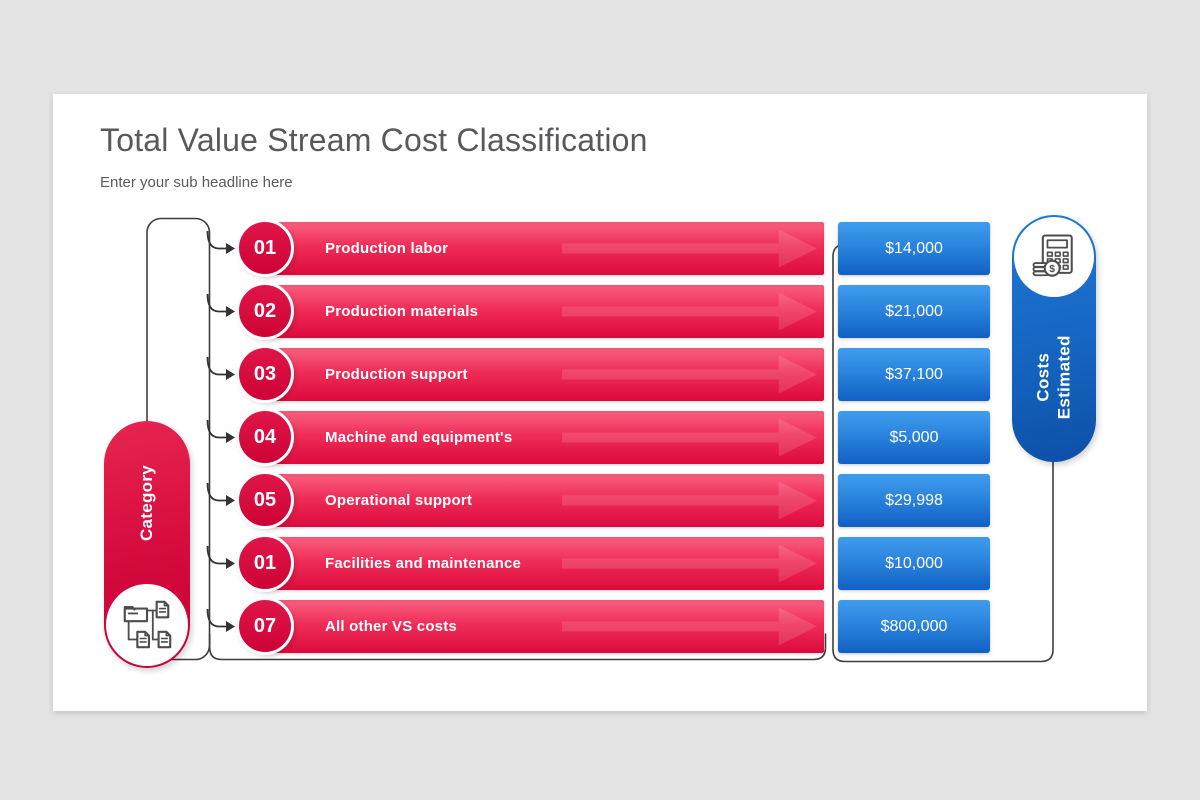 This screenshot has height=800, width=1200. I want to click on cost-value: $10,000, so click(914, 563).